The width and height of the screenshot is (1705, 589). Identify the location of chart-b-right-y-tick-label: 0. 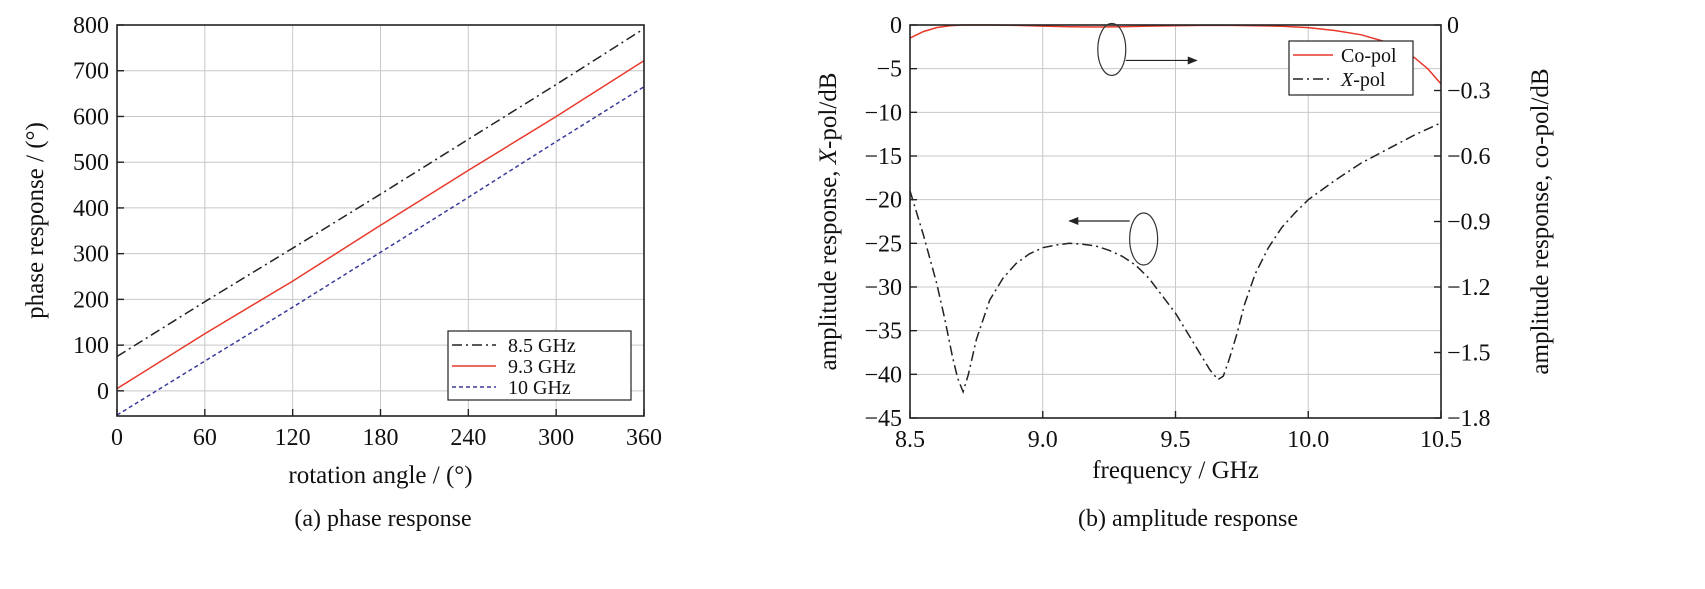
(1453, 26).